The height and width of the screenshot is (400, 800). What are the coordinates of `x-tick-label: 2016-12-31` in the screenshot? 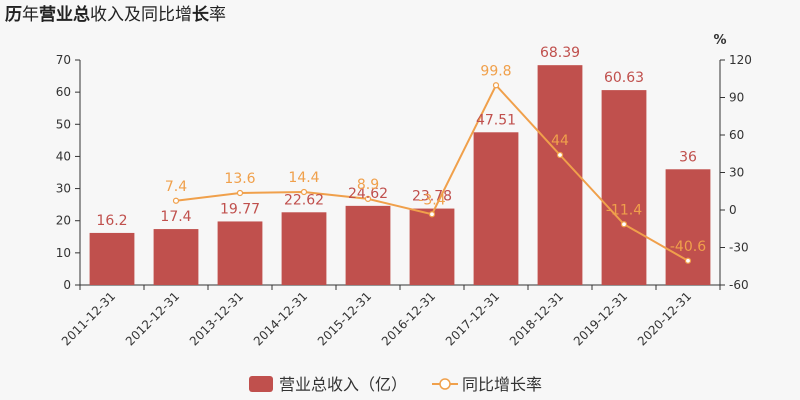 It's located at (408, 318).